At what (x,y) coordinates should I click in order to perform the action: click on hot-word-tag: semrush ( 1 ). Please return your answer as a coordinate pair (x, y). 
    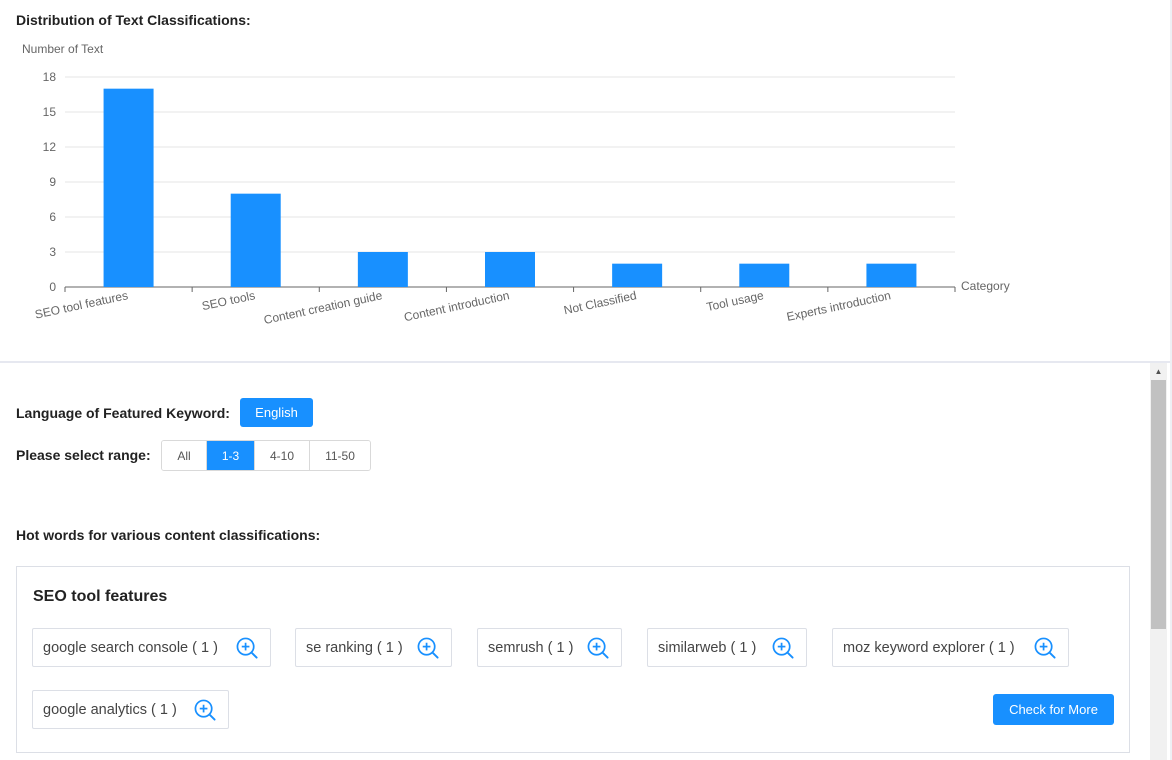
    Looking at the image, I should click on (549, 647).